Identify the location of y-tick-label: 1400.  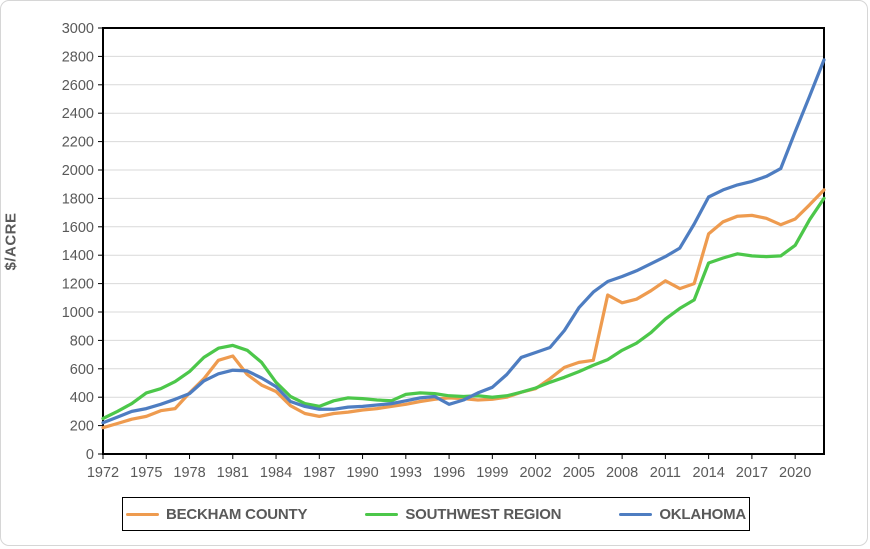
(78, 256).